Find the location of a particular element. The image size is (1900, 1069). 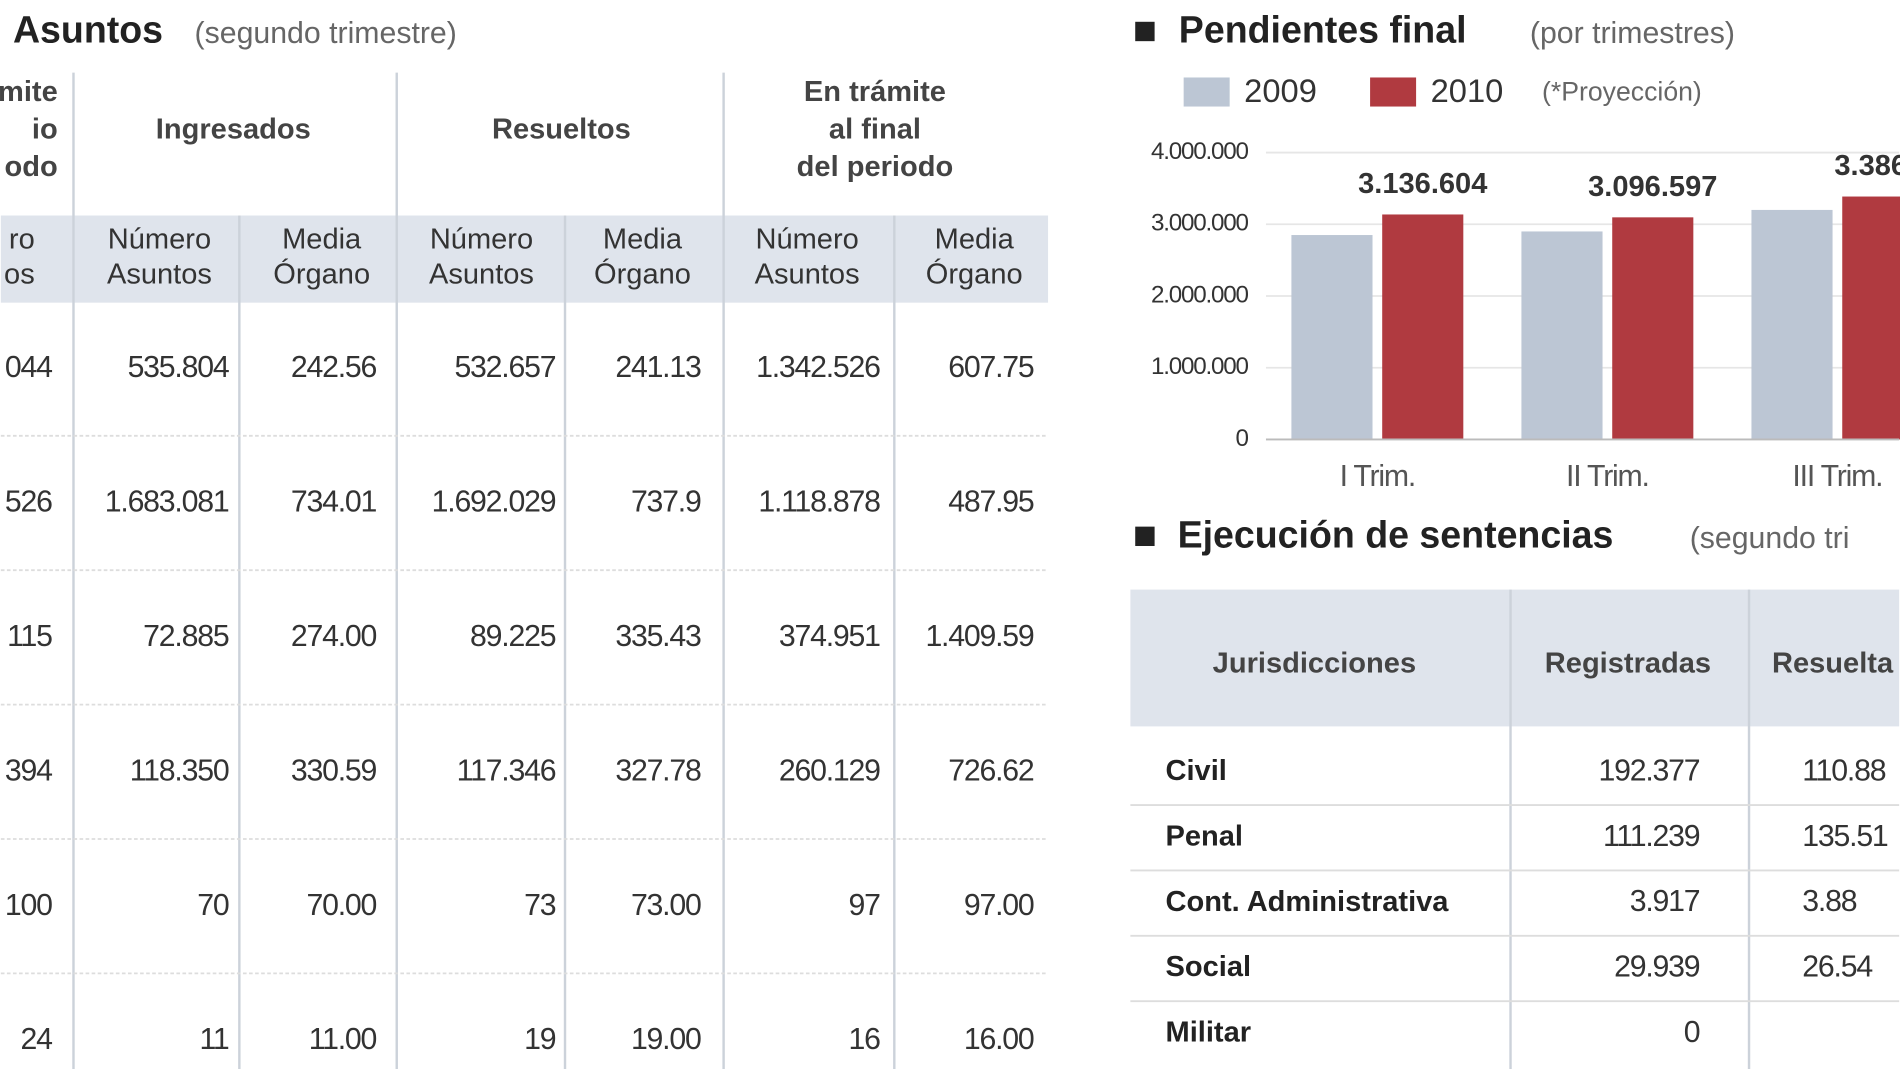

cell: 532.657 is located at coordinates (504, 367).